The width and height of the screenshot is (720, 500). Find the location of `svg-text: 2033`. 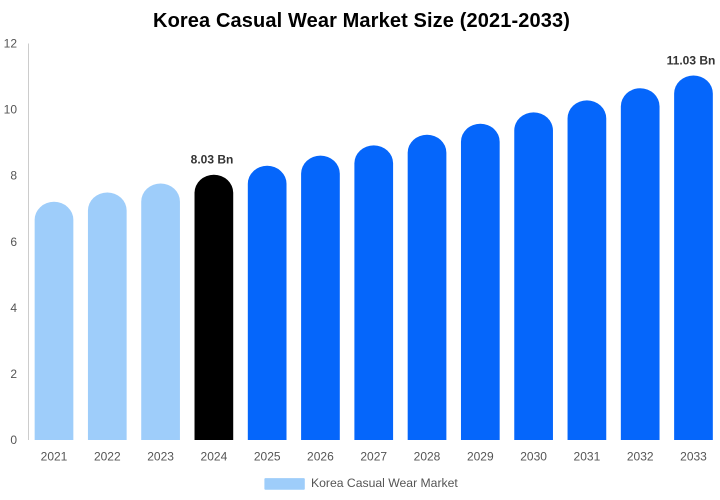

svg-text: 2033 is located at coordinates (693, 457).